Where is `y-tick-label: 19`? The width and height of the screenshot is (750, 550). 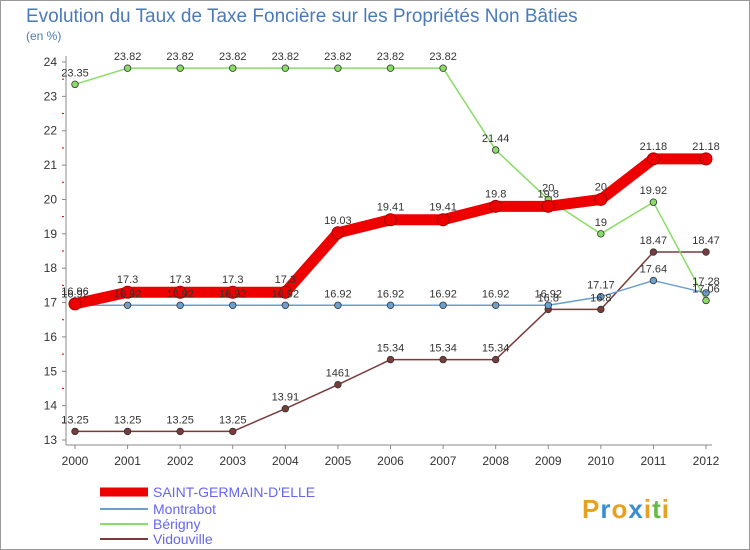
y-tick-label: 19 is located at coordinates (51, 234).